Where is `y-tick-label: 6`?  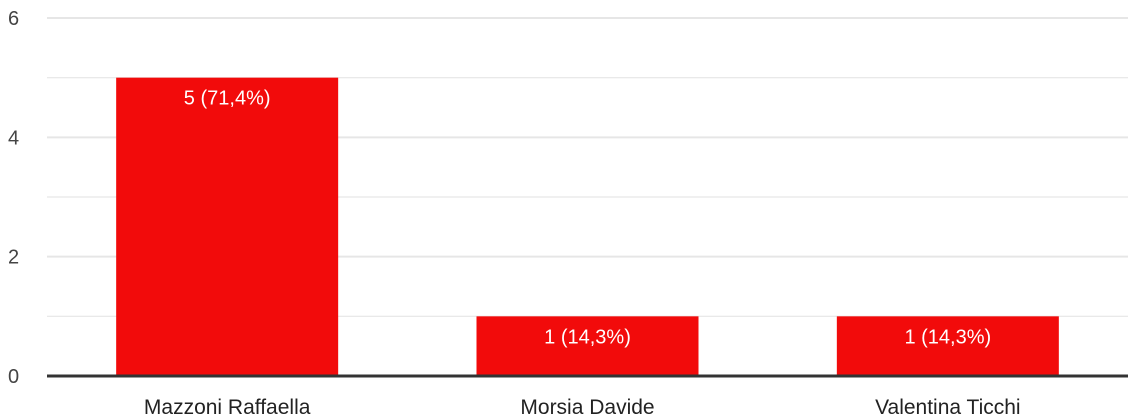 y-tick-label: 6 is located at coordinates (13, 19).